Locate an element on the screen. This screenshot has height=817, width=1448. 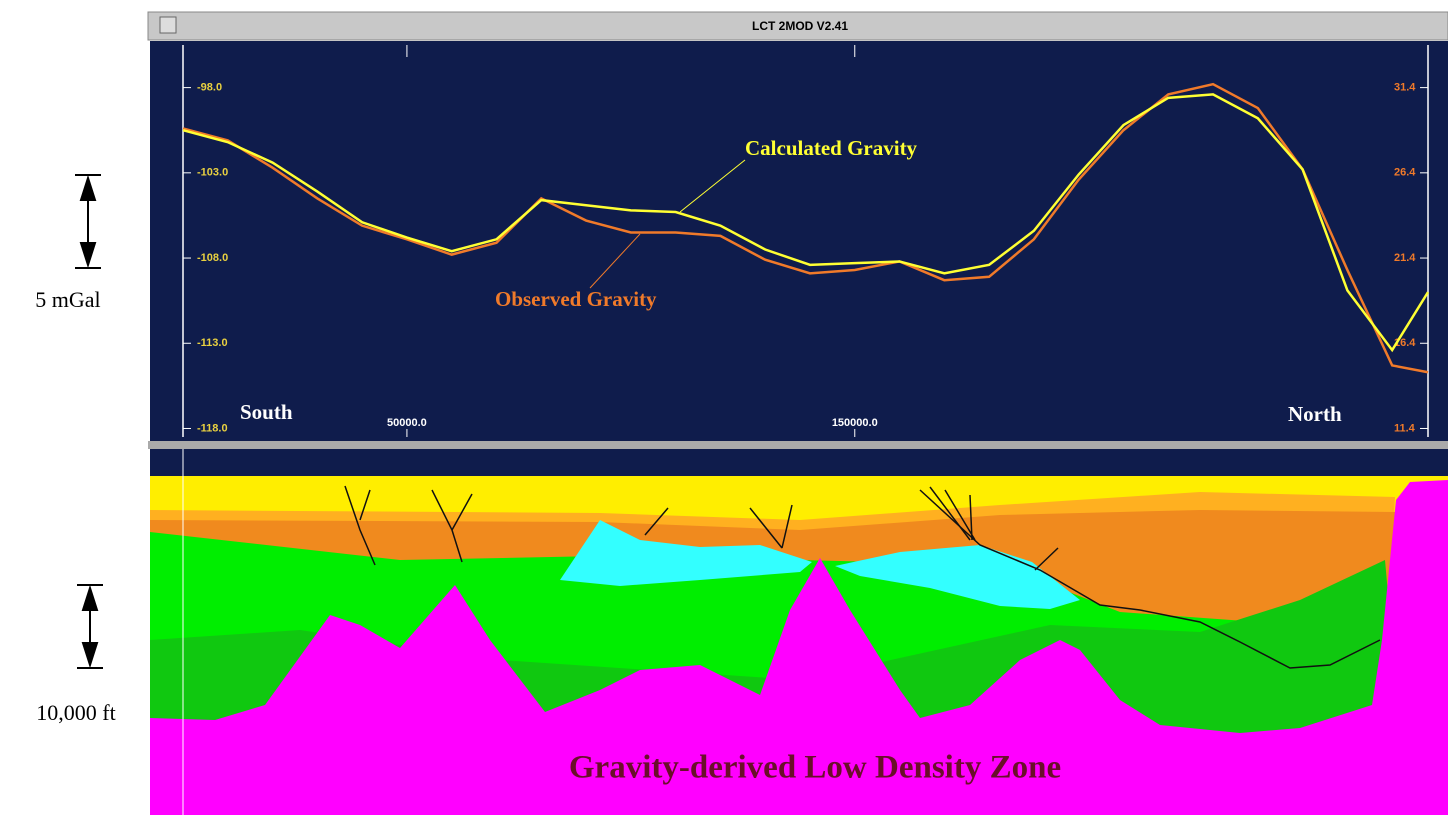
y-tick-label: -118.0 is located at coordinates (212, 428).